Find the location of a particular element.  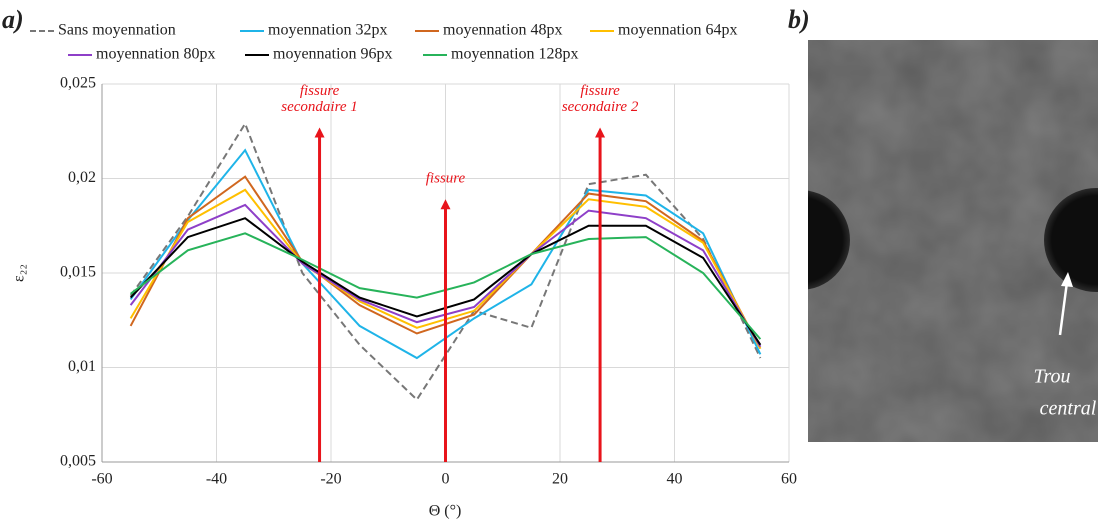

legend-label: Sans moyennation is located at coordinates (117, 30).